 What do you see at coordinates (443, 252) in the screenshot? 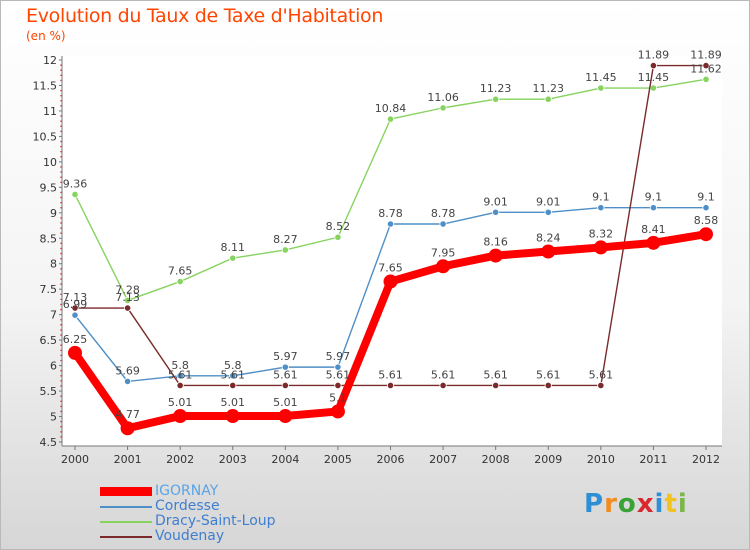
I see `data-label: 7.95` at bounding box center [443, 252].